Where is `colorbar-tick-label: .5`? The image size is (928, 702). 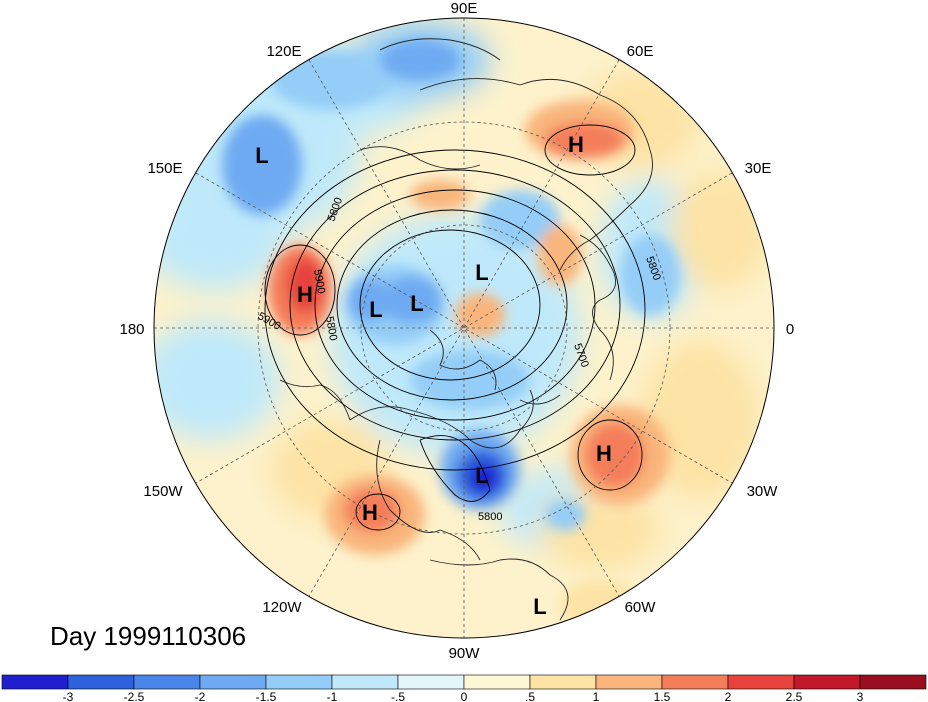 colorbar-tick-label: .5 is located at coordinates (530, 696).